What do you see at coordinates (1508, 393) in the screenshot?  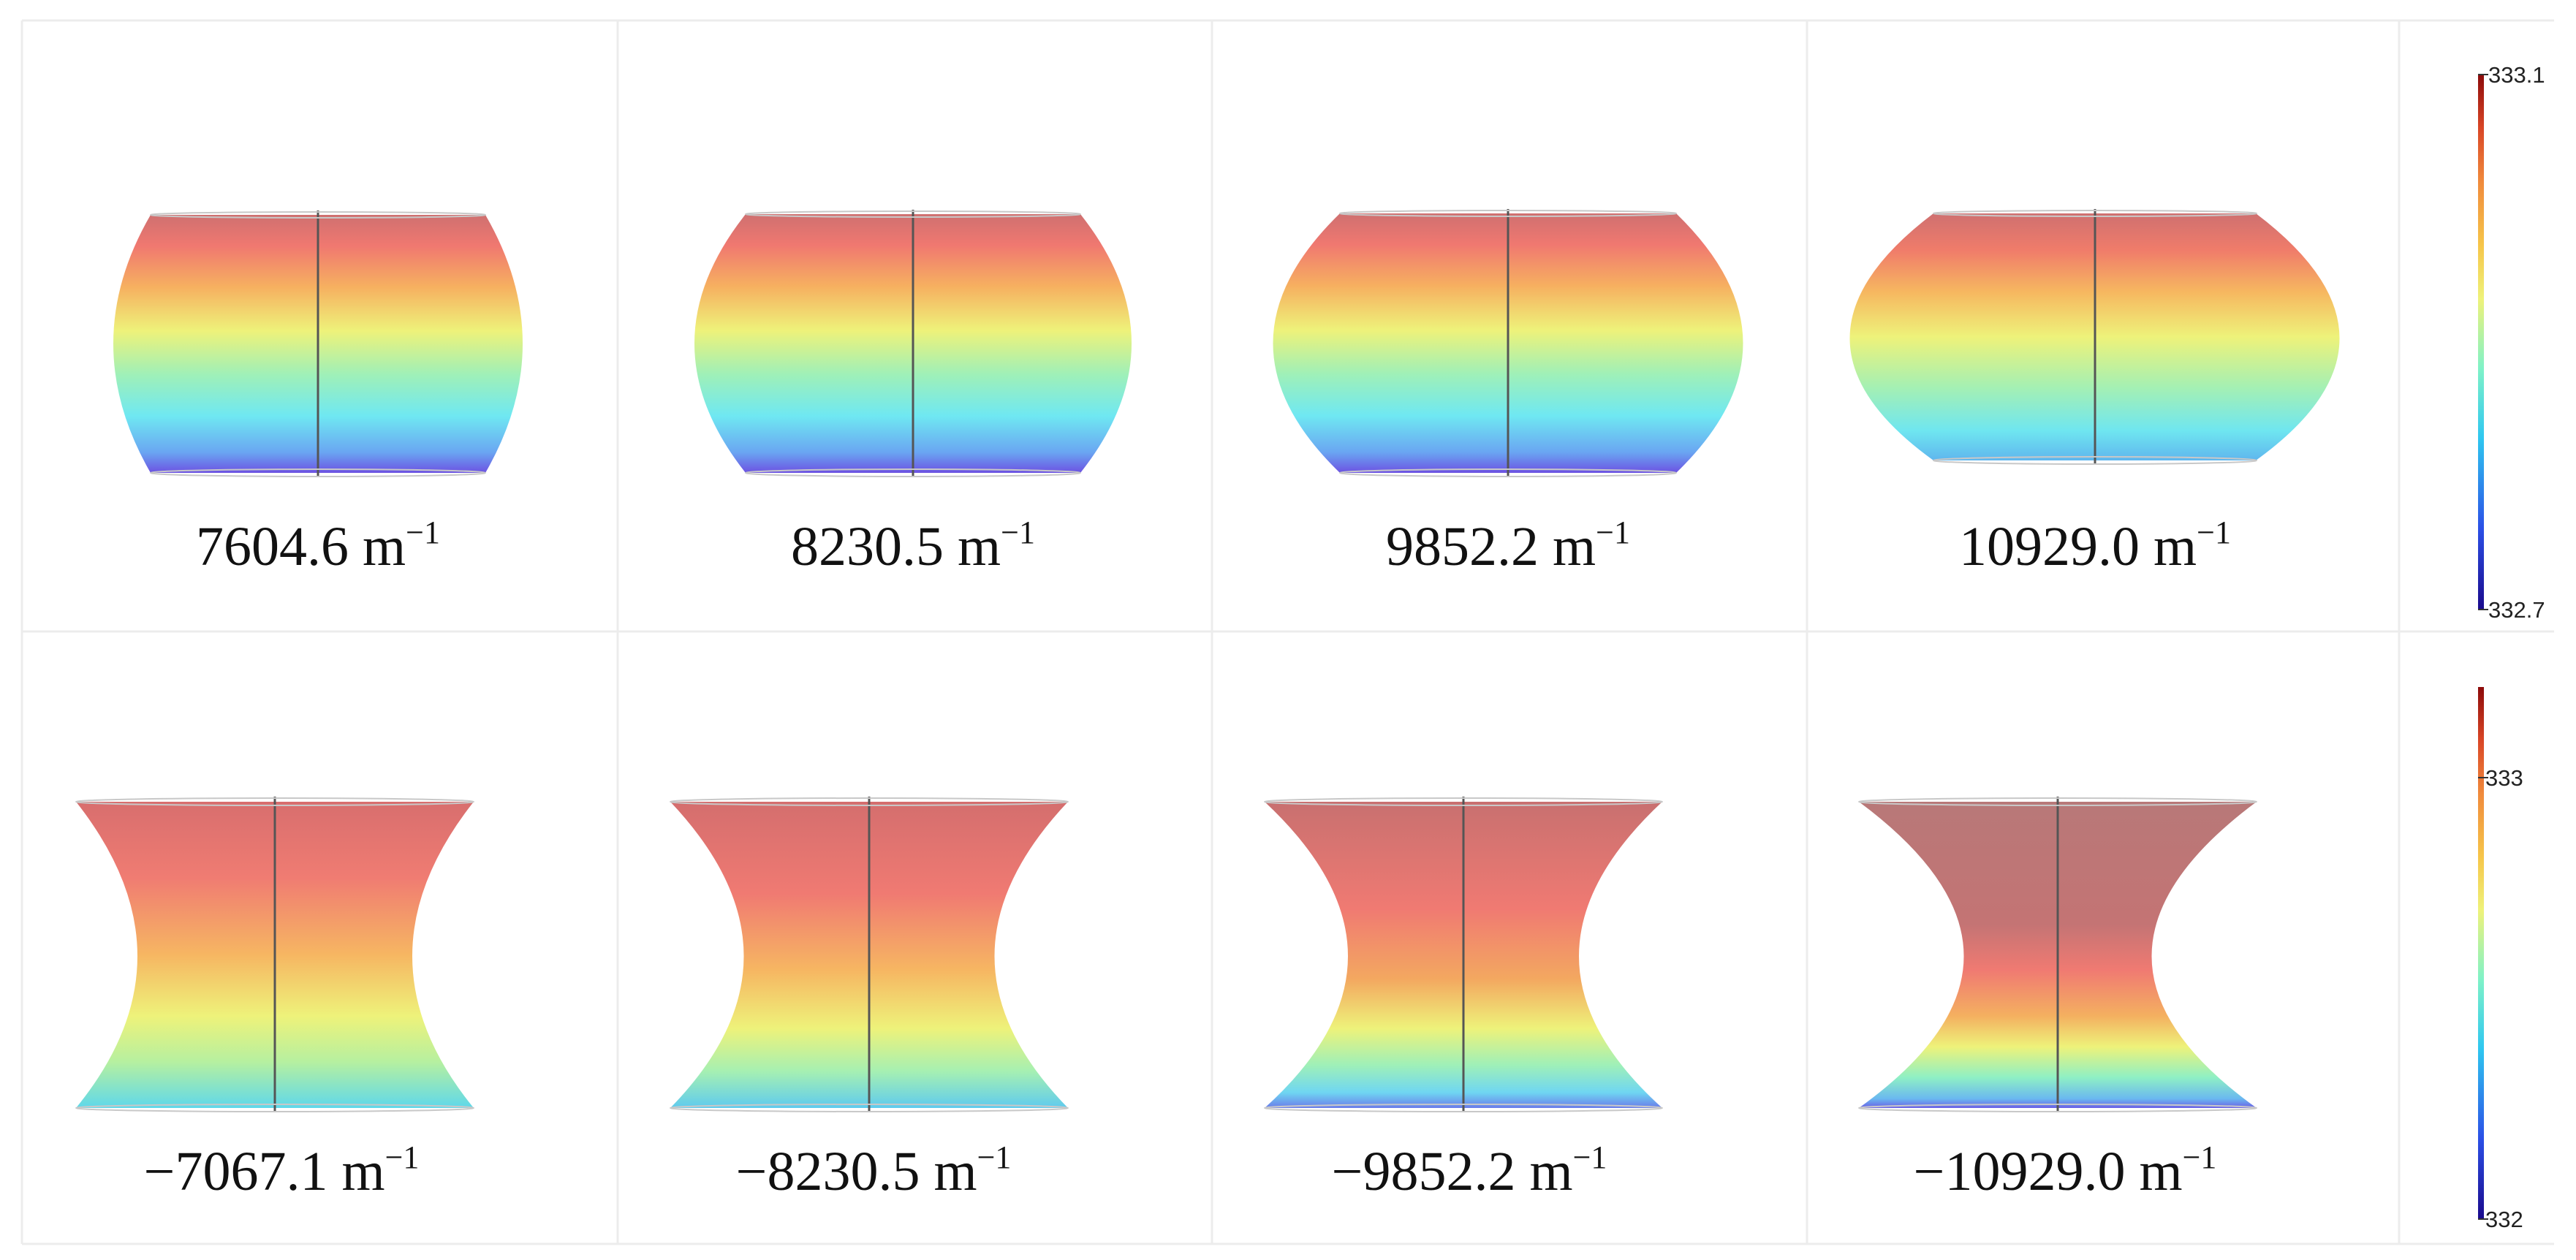 I see `panel-top-3: 9852.2 m−1` at bounding box center [1508, 393].